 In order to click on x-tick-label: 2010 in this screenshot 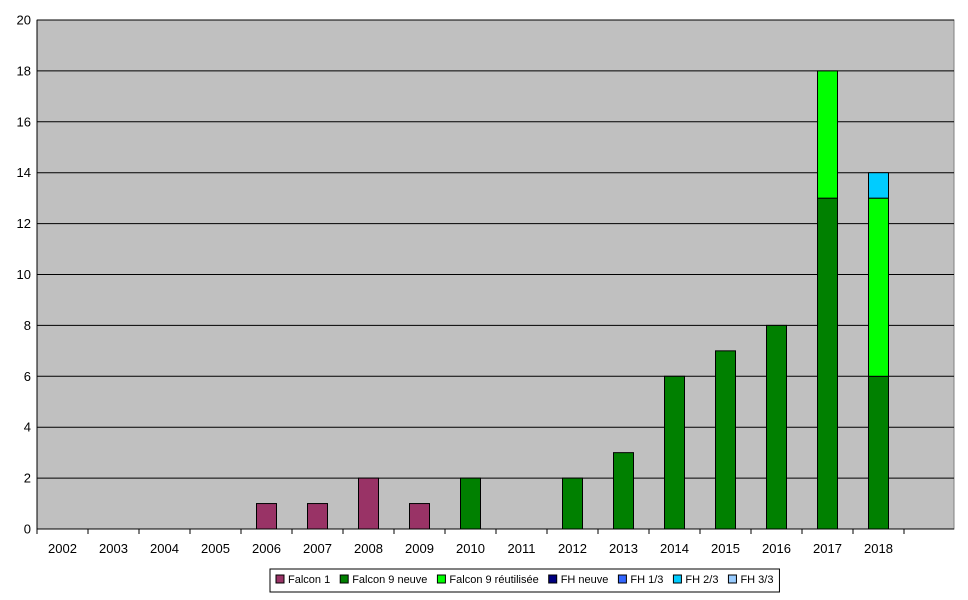, I will do `click(470, 548)`.